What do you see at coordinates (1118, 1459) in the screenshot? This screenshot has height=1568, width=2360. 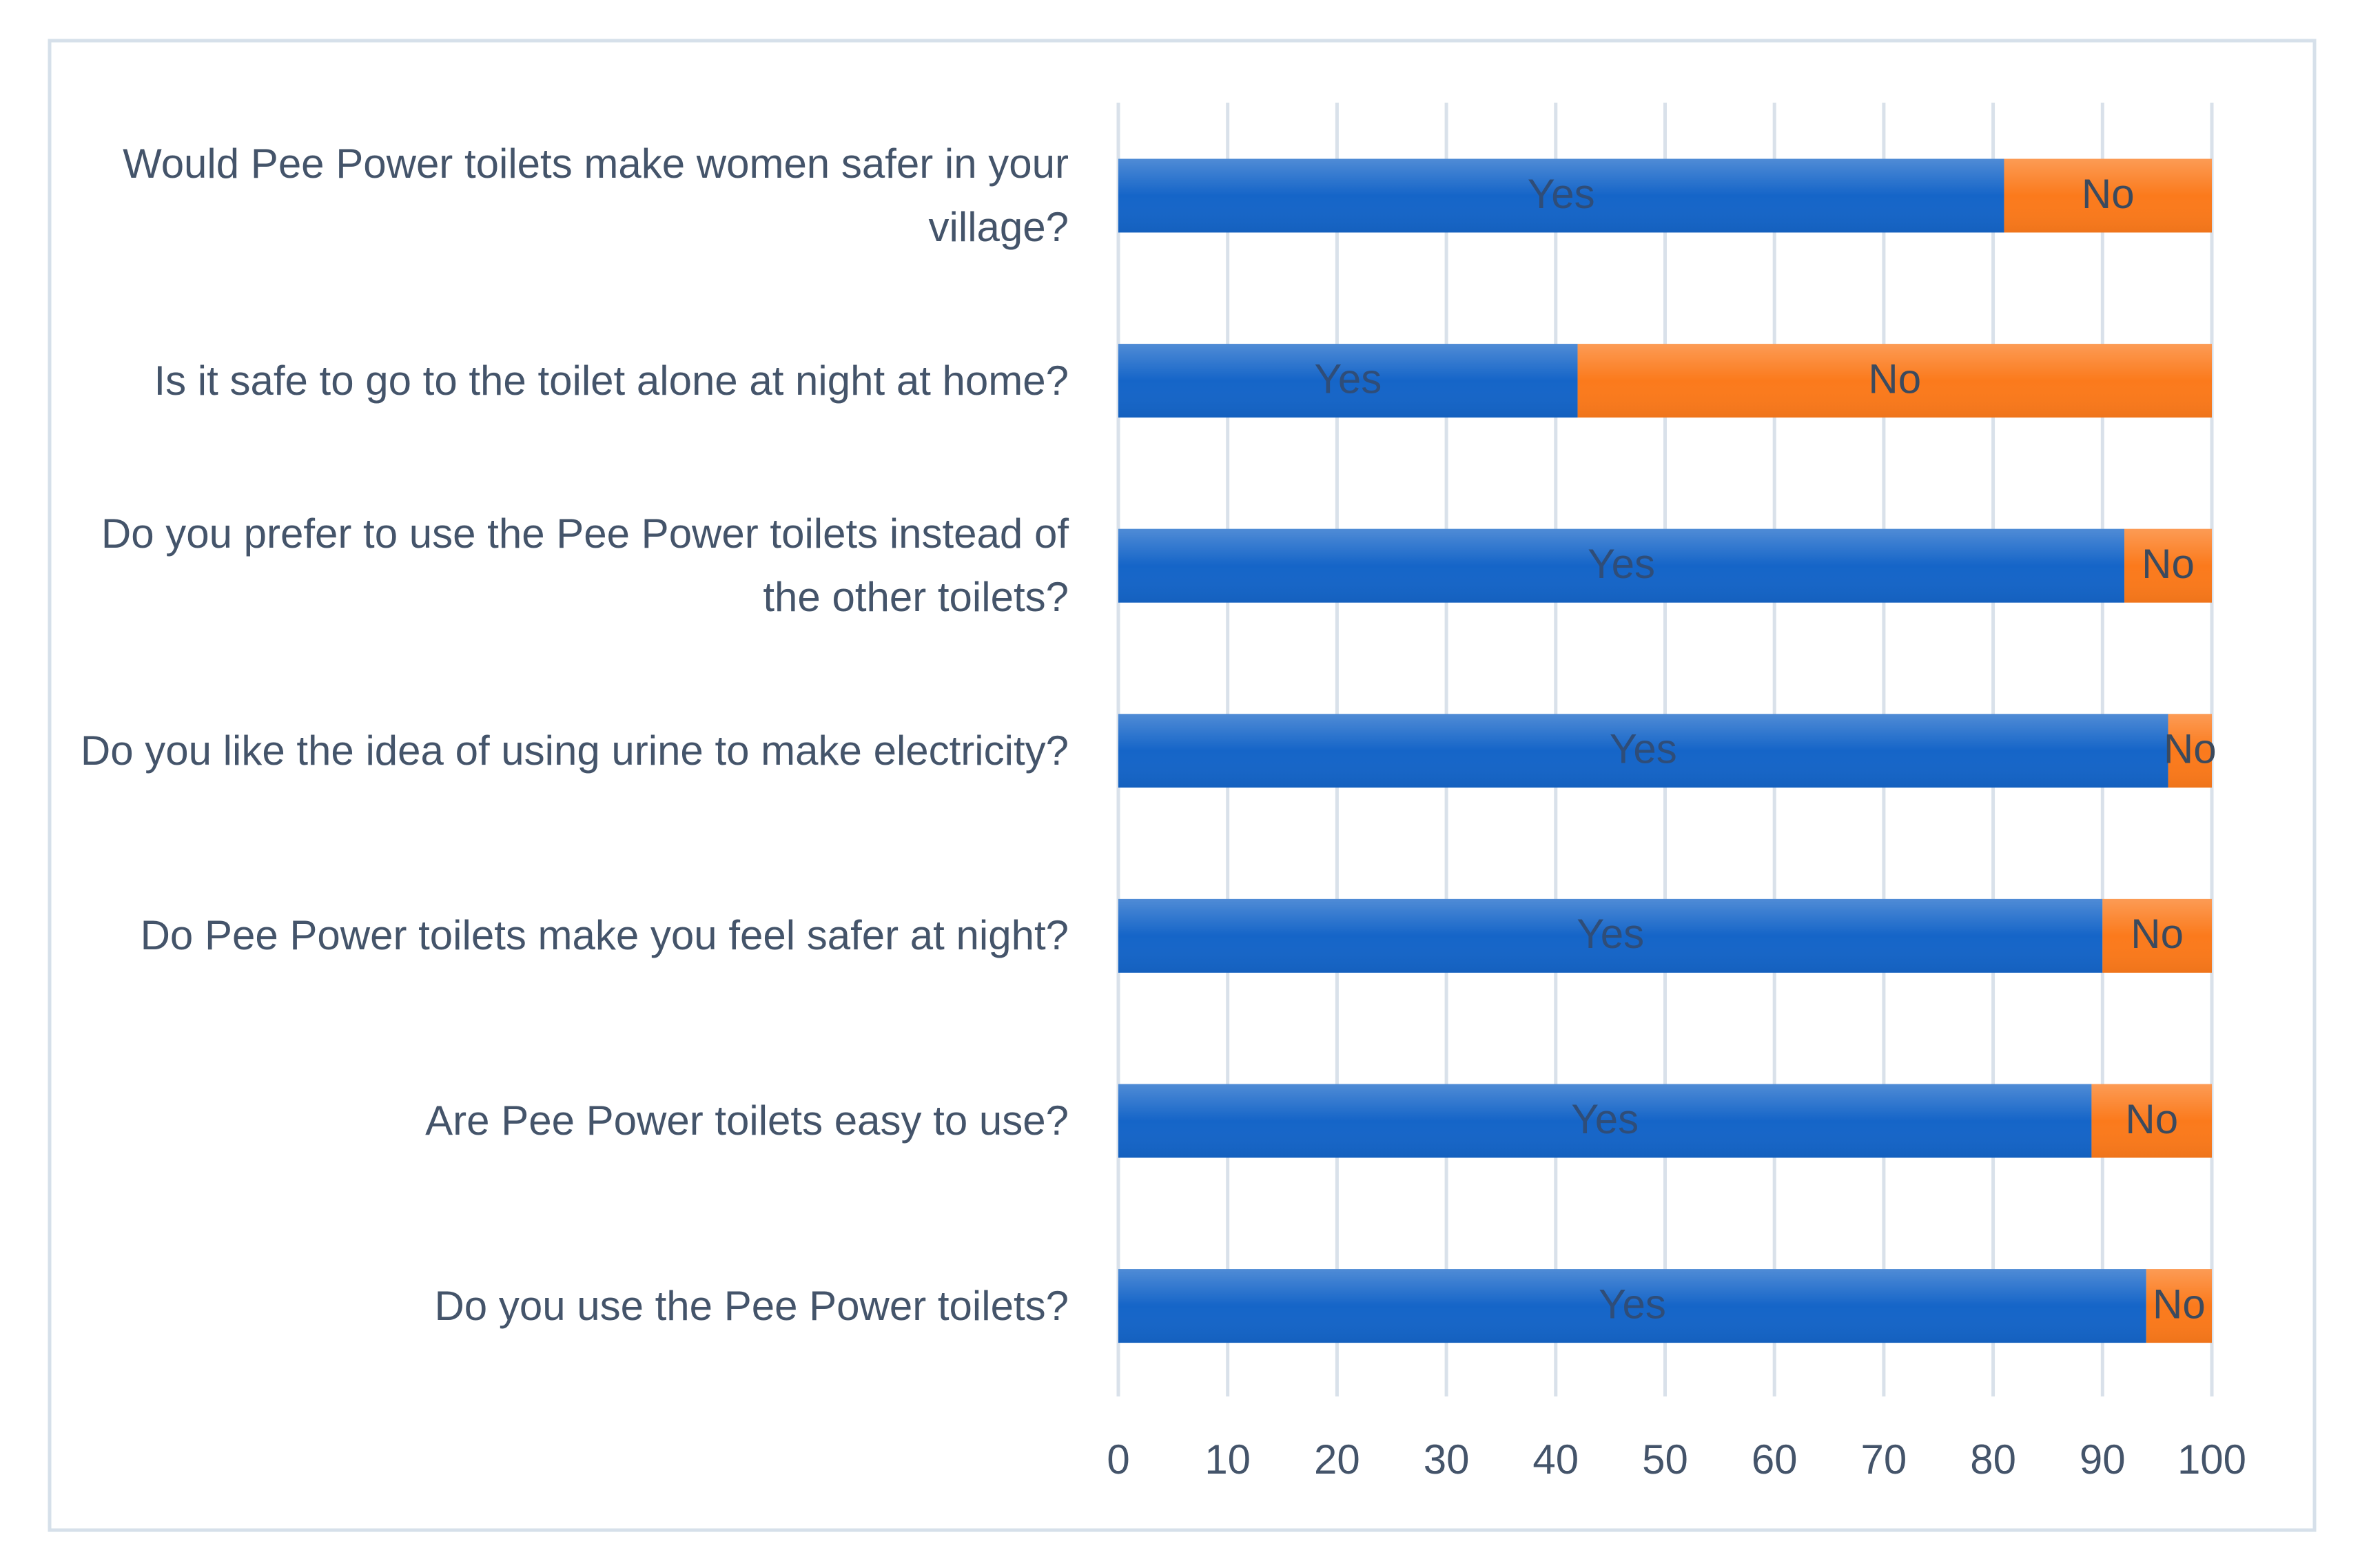 I see `x-tick-label: 0` at bounding box center [1118, 1459].